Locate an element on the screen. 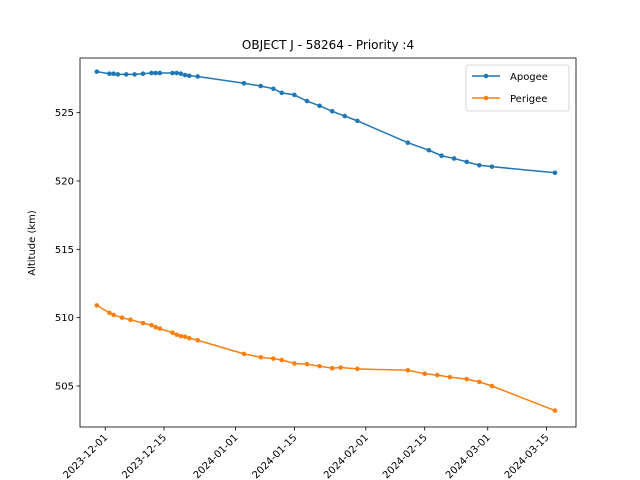 This screenshot has height=480, width=640. legend-label-perigee: Perigee is located at coordinates (528, 99).